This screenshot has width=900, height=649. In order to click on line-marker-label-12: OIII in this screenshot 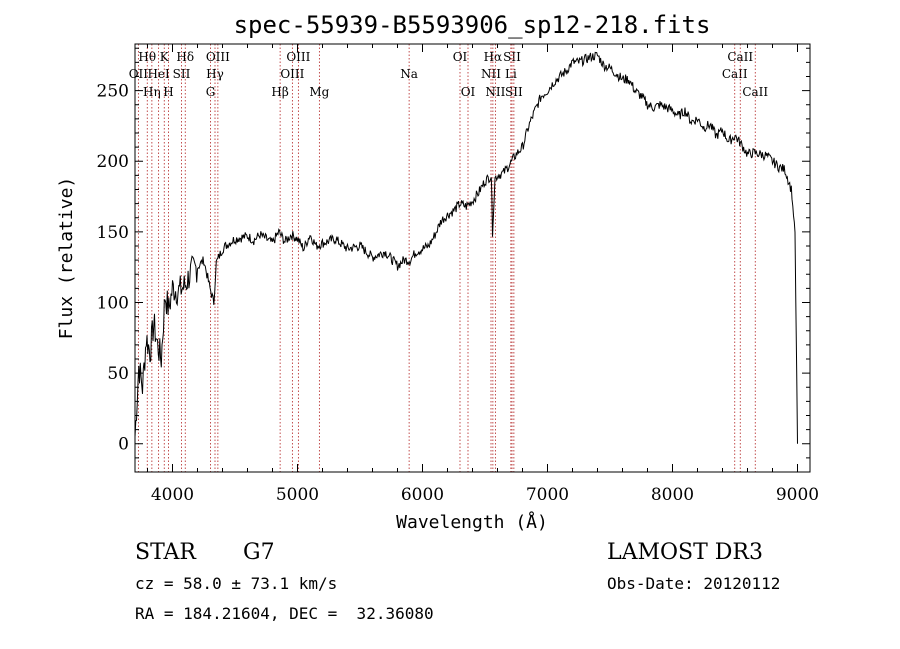, I will do `click(292, 74)`.